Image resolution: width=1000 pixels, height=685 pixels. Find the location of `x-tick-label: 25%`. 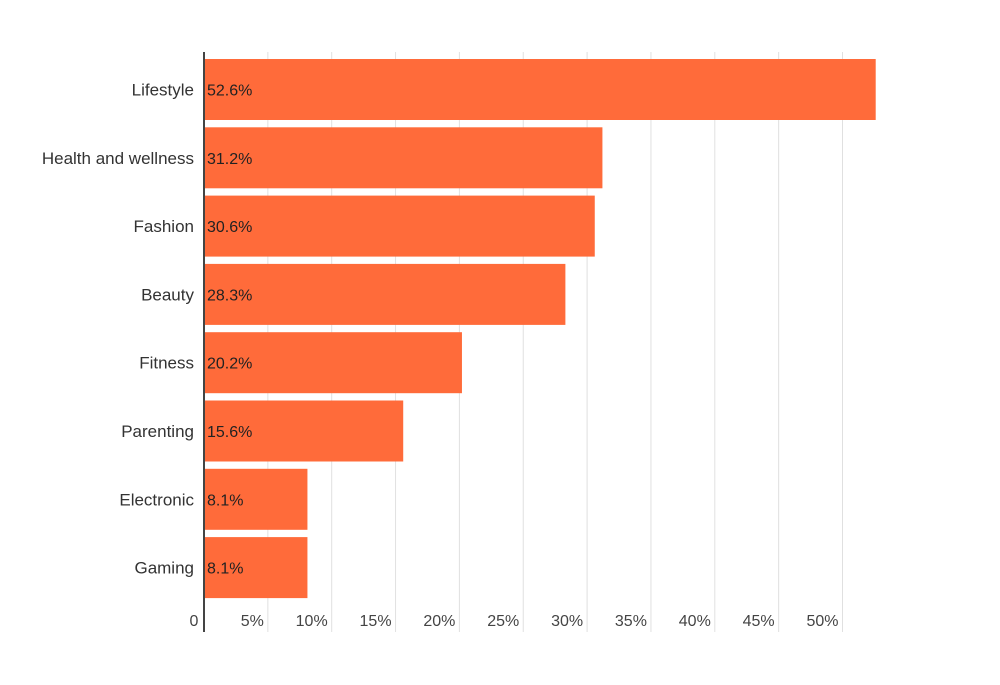

x-tick-label: 25% is located at coordinates (503, 621).